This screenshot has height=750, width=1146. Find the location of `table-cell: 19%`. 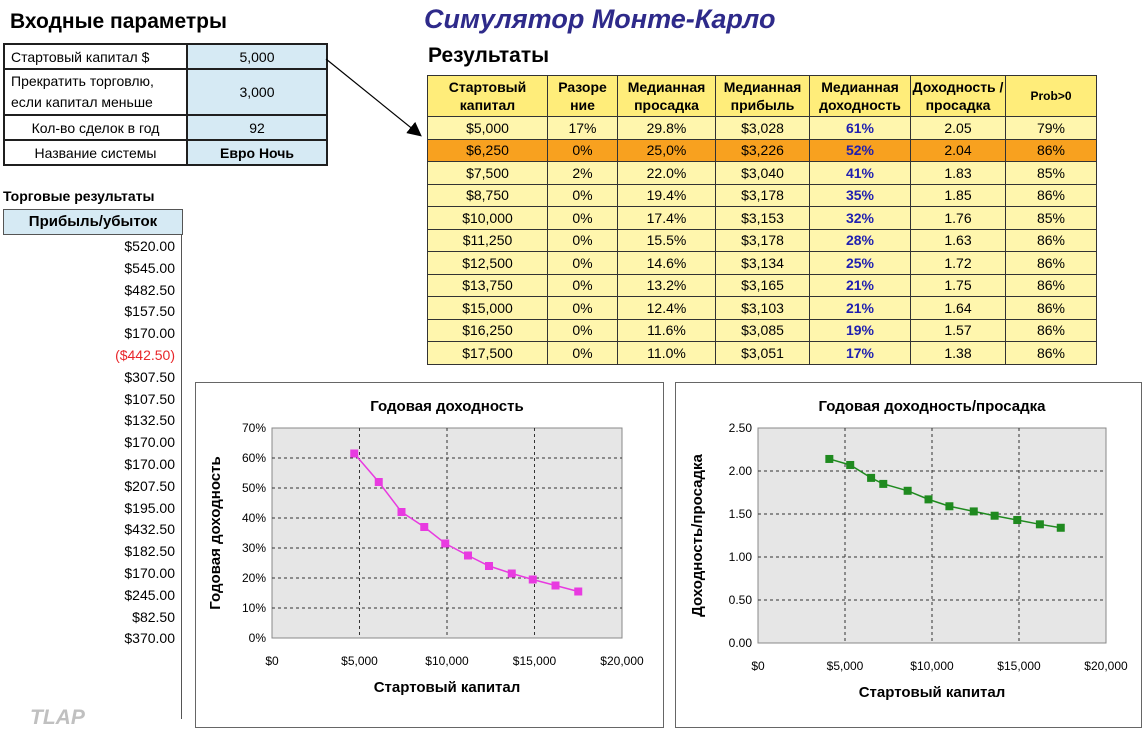

table-cell: 19% is located at coordinates (860, 330).